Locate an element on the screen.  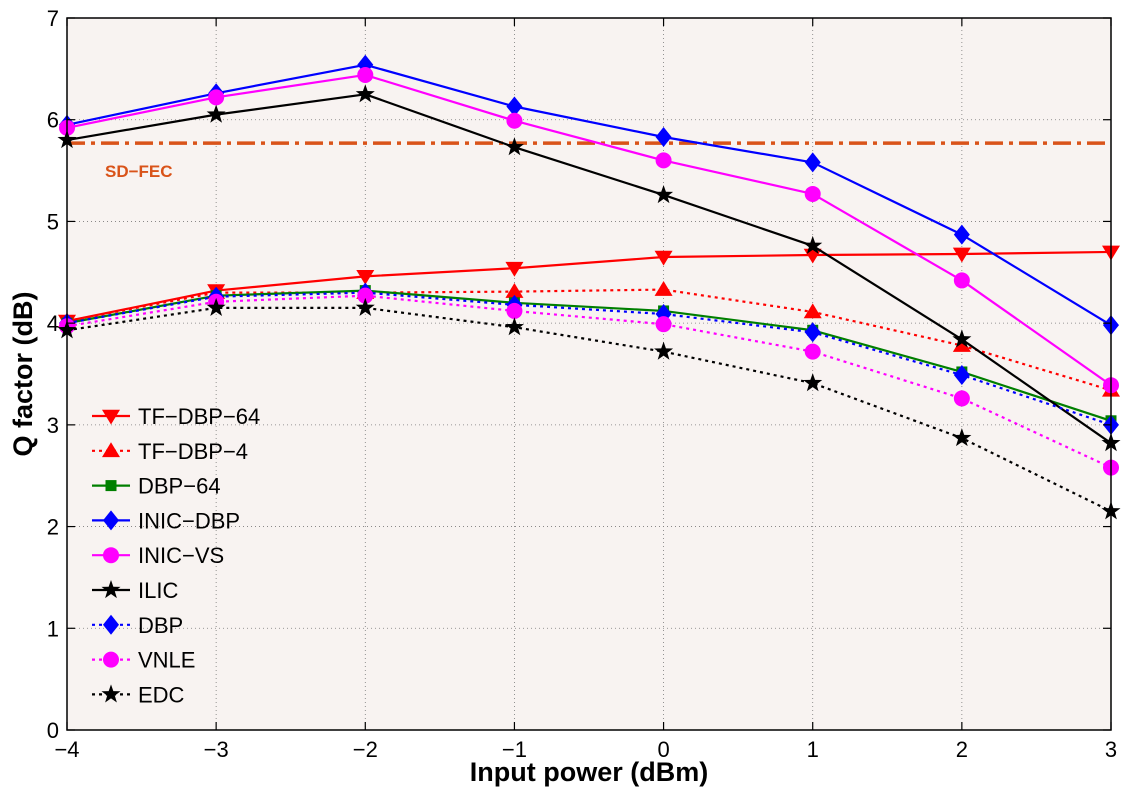
x-tick-label: 2 is located at coordinates (962, 749).